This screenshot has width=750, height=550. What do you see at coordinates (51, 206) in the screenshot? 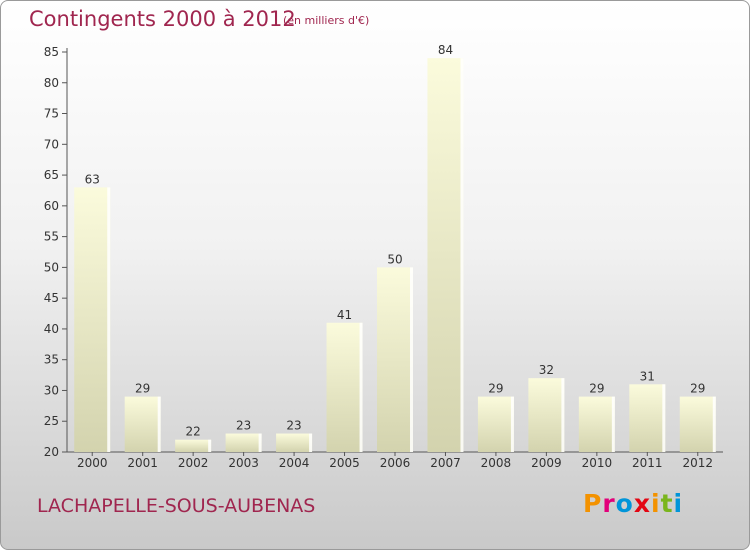
I see `y-tick-label: 60` at bounding box center [51, 206].